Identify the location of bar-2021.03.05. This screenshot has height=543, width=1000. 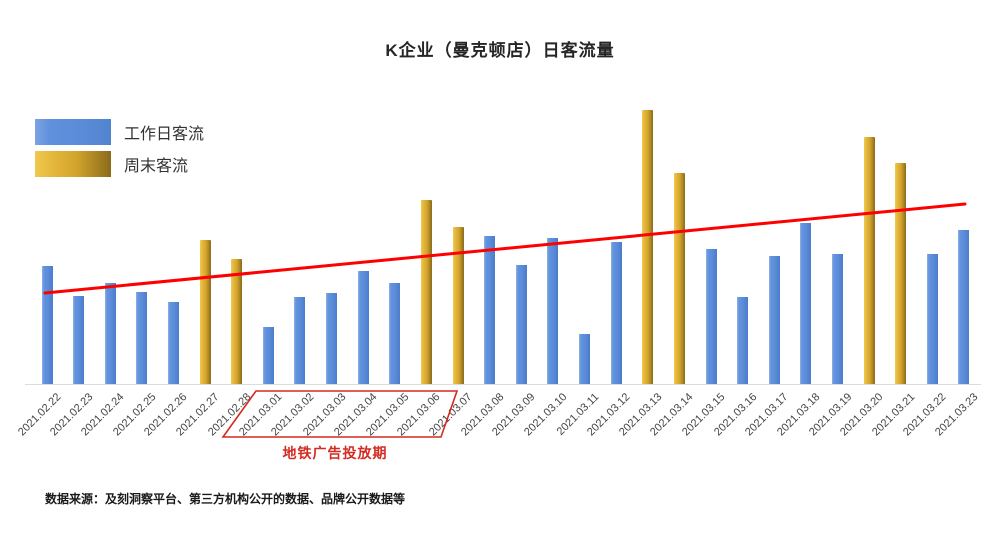
(395, 333).